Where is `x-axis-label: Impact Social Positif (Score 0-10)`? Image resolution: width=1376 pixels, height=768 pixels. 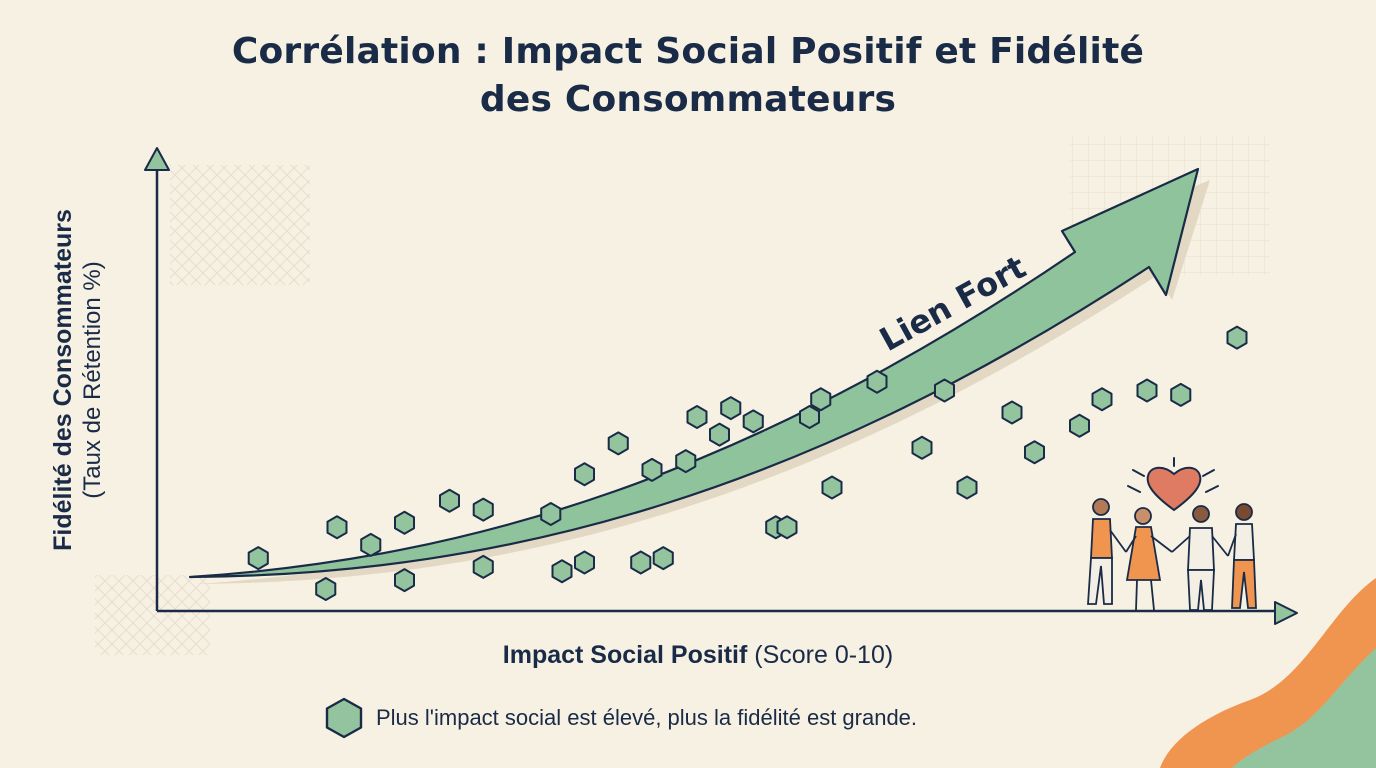 x-axis-label: Impact Social Positif (Score 0-10) is located at coordinates (688, 655).